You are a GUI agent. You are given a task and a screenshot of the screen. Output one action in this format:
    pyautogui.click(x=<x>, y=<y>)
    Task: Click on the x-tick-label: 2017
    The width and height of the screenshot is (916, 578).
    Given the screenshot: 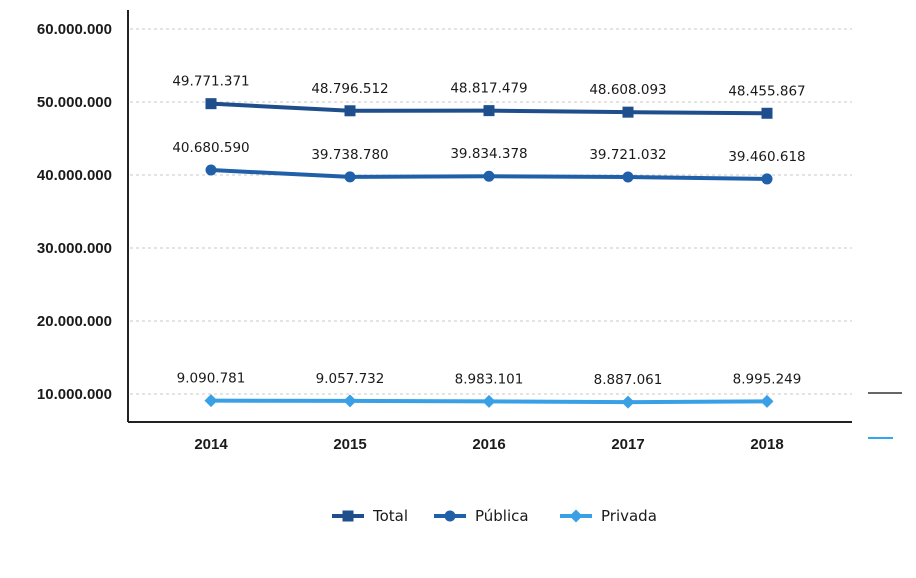 What is the action you would take?
    pyautogui.click(x=627, y=444)
    